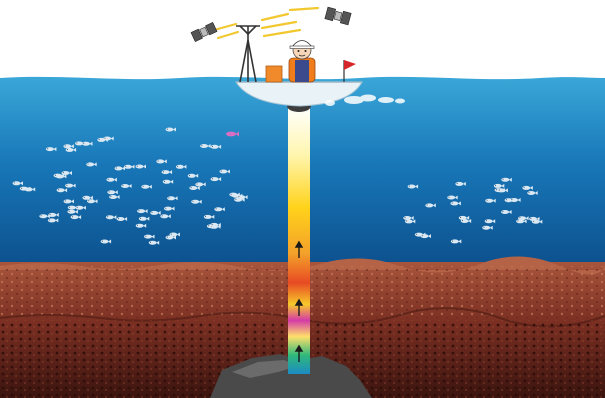 This screenshot has width=605, height=398. I want to click on flag-icon, so click(349, 71).